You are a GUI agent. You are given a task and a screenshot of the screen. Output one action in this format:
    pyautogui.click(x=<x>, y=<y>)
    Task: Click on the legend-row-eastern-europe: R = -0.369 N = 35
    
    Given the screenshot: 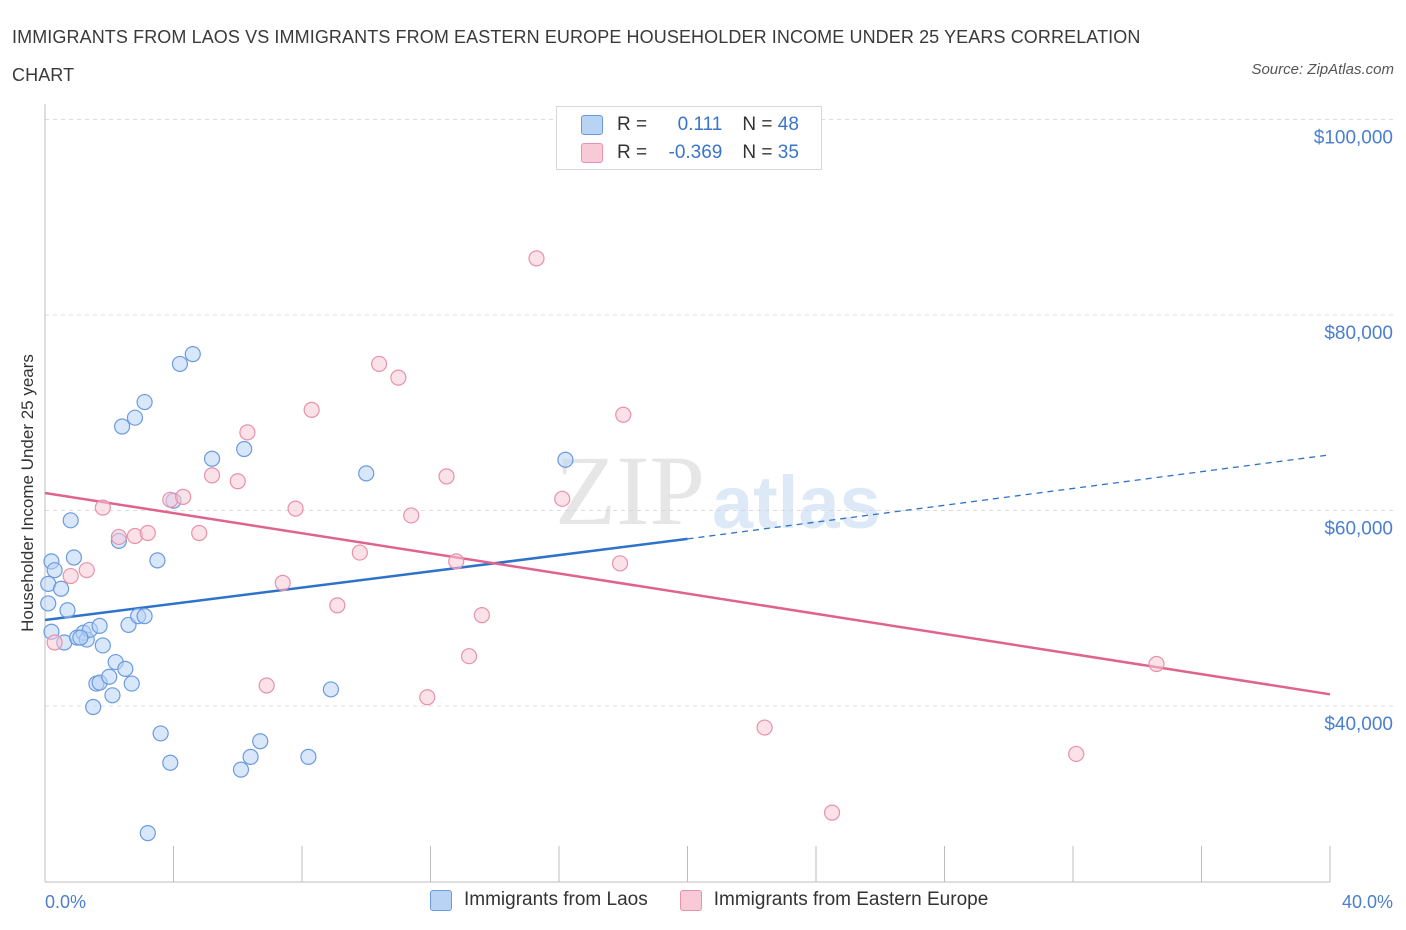 What is the action you would take?
    pyautogui.click(x=690, y=153)
    